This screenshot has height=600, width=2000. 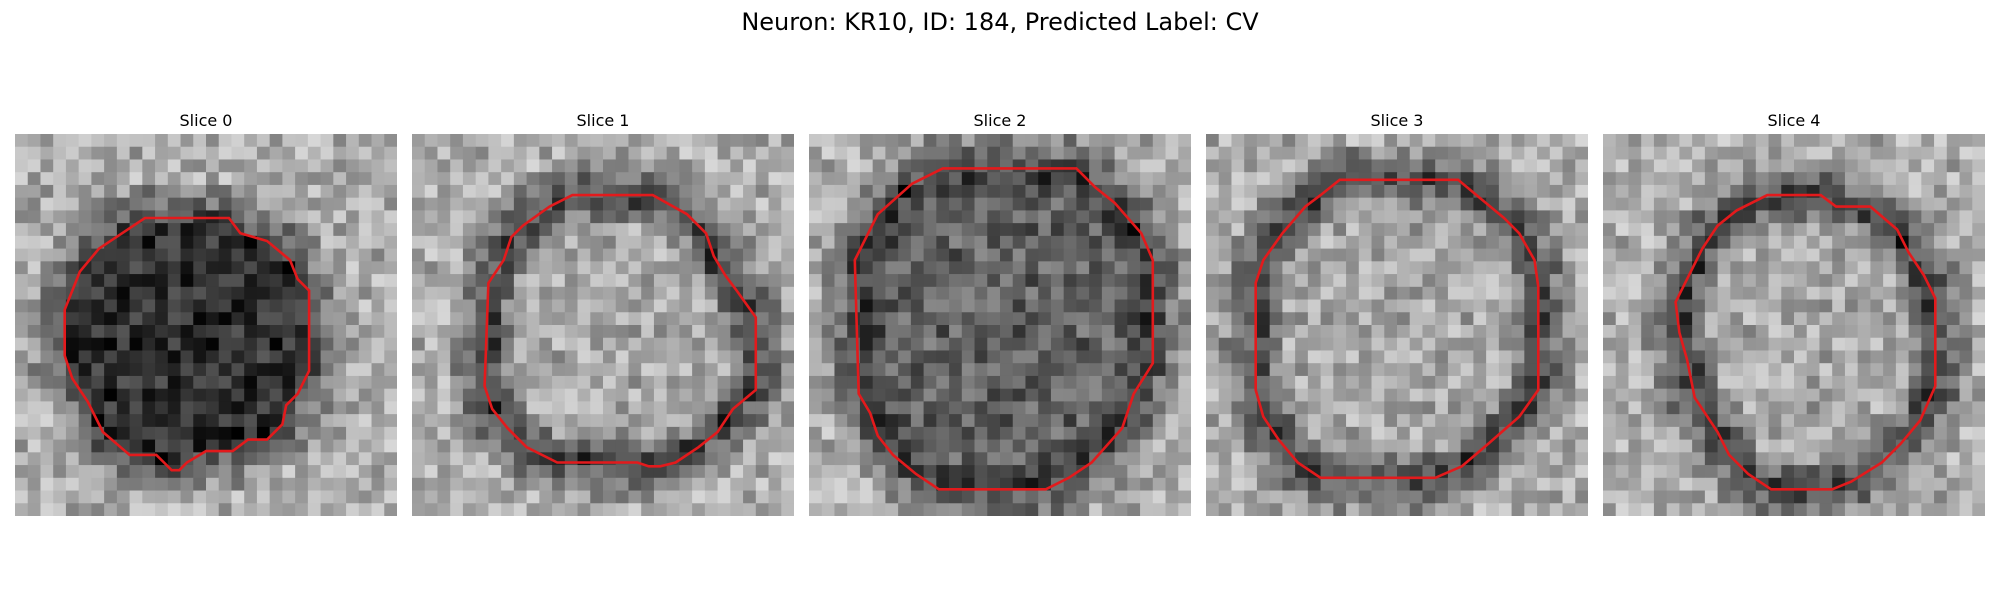 I want to click on slice-panel-0: Slice 0, so click(x=206, y=312).